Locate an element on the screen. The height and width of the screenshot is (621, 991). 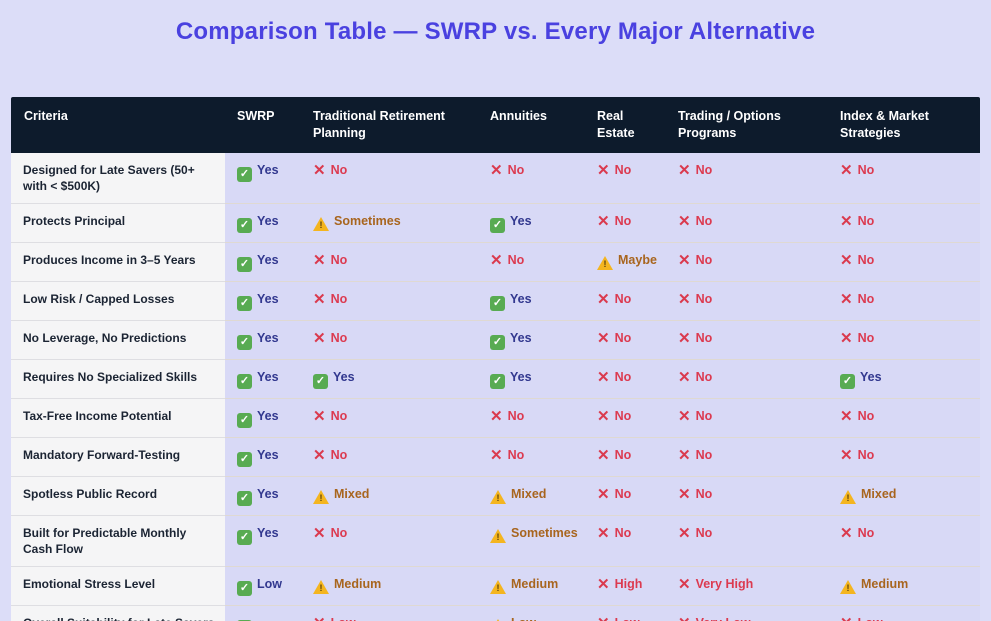
value-cell: ! Mixed is located at coordinates (904, 496).